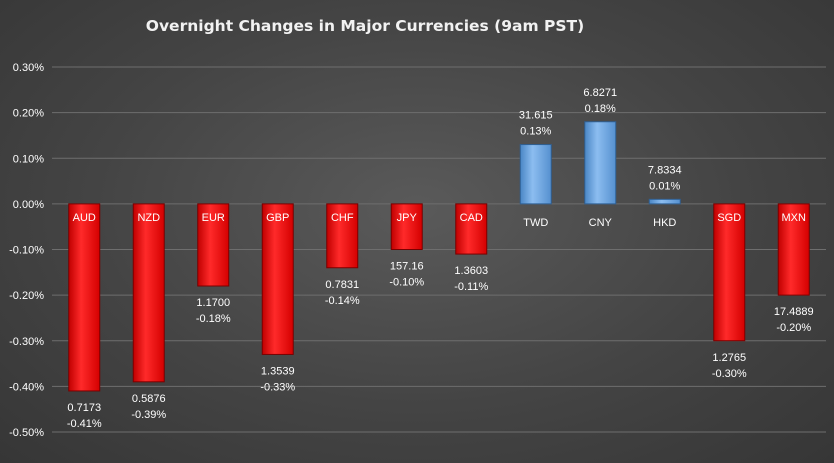 The width and height of the screenshot is (834, 463). What do you see at coordinates (664, 223) in the screenshot?
I see `category-label: HKD` at bounding box center [664, 223].